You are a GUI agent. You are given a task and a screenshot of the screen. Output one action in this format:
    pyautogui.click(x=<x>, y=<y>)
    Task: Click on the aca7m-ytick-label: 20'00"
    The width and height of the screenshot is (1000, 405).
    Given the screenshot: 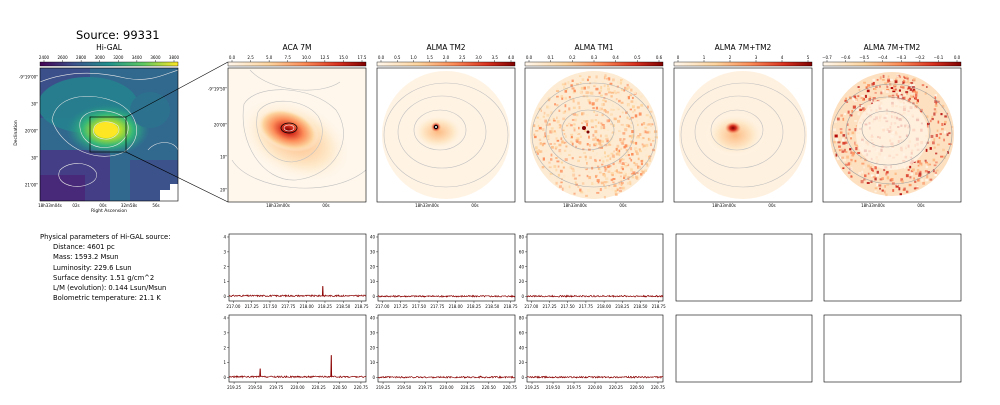 What is the action you would take?
    pyautogui.click(x=220, y=125)
    